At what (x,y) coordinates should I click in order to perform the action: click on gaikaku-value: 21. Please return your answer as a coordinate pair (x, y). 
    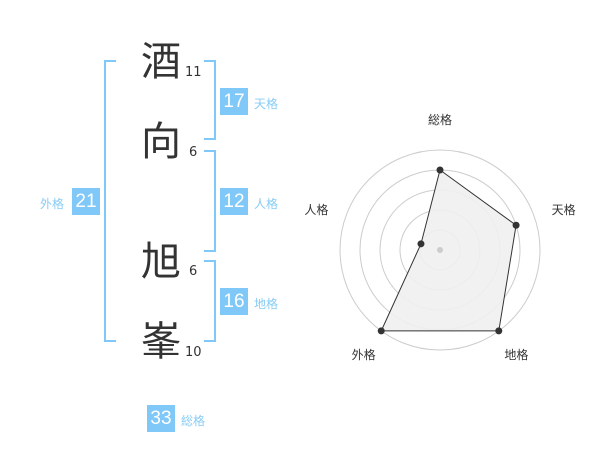
    Looking at the image, I should click on (86, 201).